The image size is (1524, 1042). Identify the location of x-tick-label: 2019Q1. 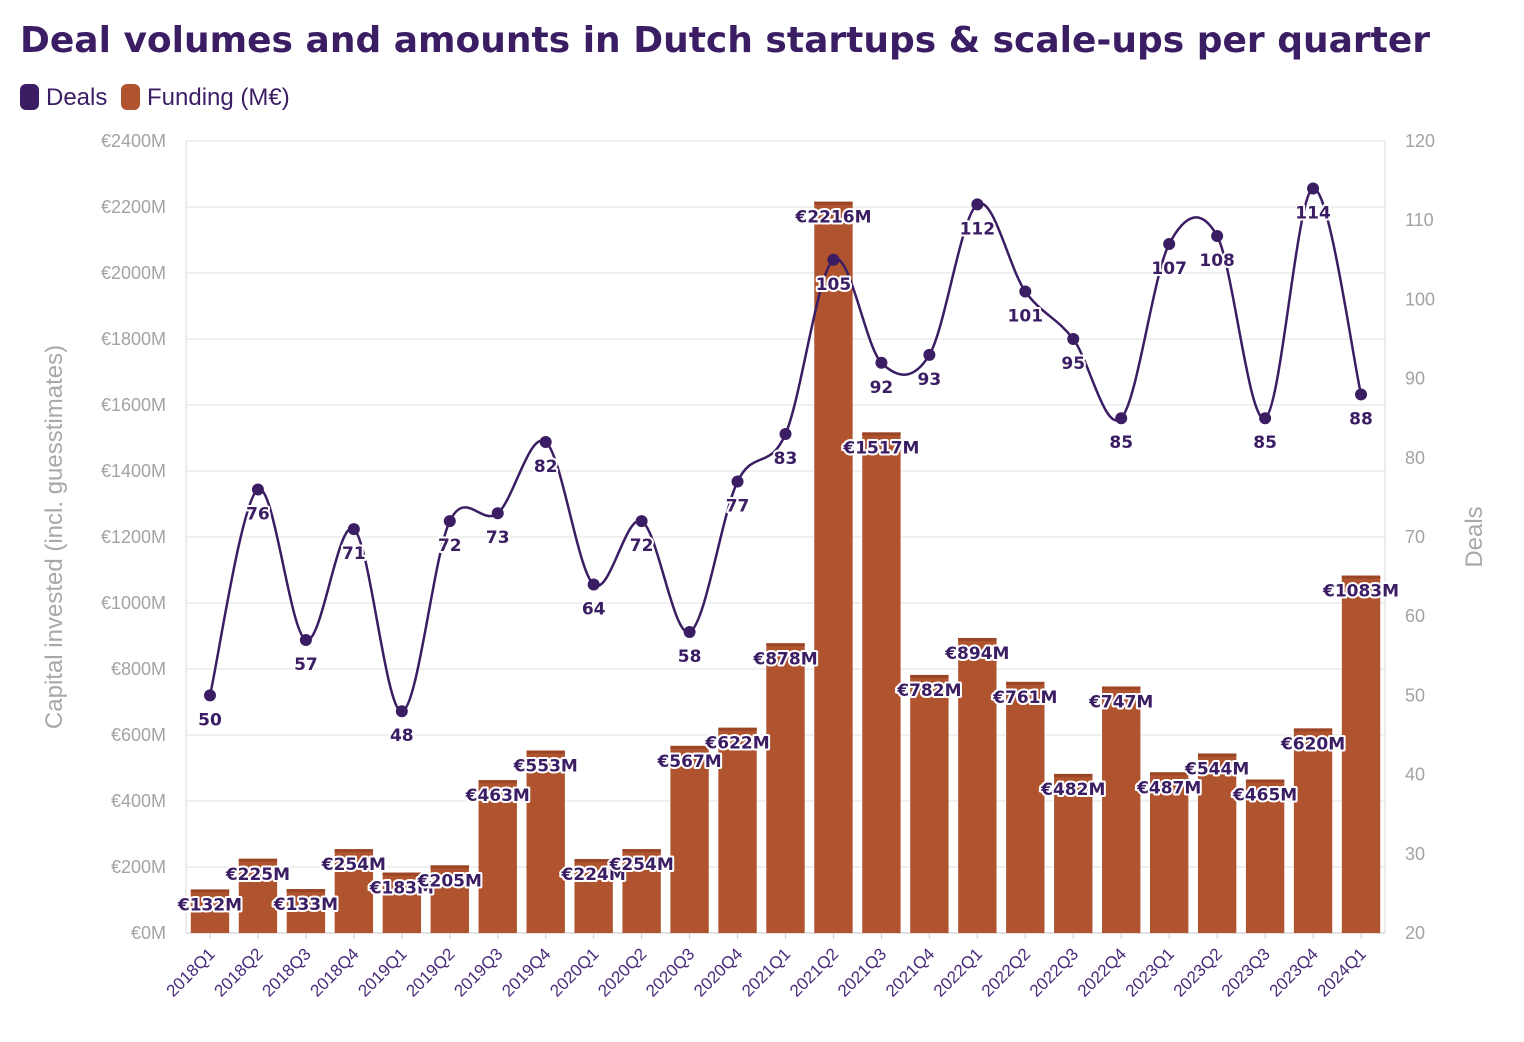
(382, 972).